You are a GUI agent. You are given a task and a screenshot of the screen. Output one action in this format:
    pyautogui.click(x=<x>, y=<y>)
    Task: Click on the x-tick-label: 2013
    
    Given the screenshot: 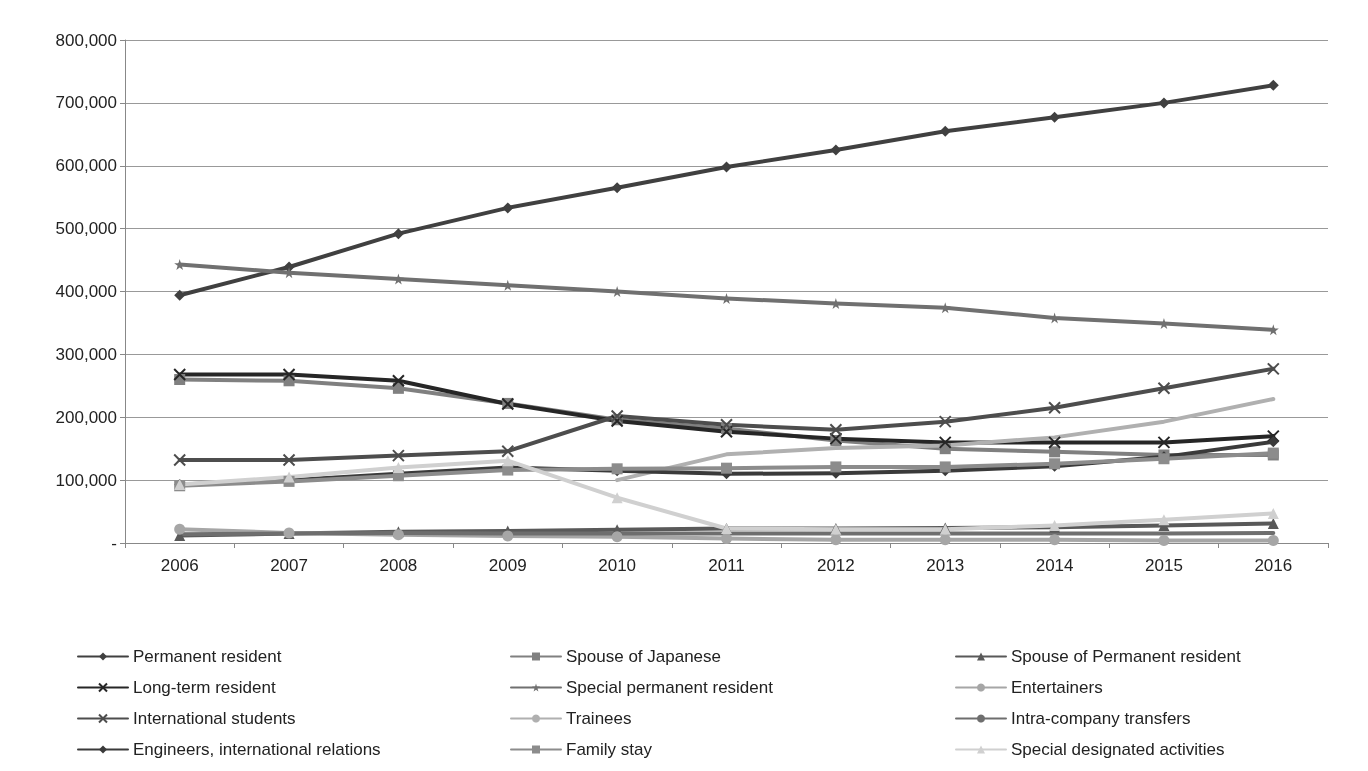 What is the action you would take?
    pyautogui.click(x=945, y=565)
    